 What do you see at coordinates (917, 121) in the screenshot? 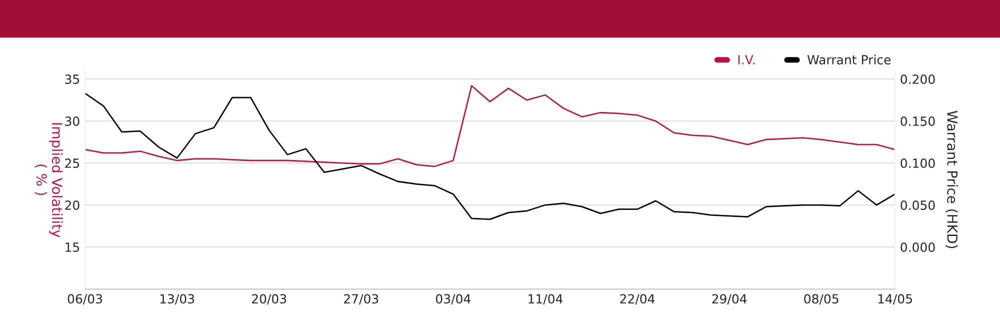
I see `y2-tick-label: 0.150` at bounding box center [917, 121].